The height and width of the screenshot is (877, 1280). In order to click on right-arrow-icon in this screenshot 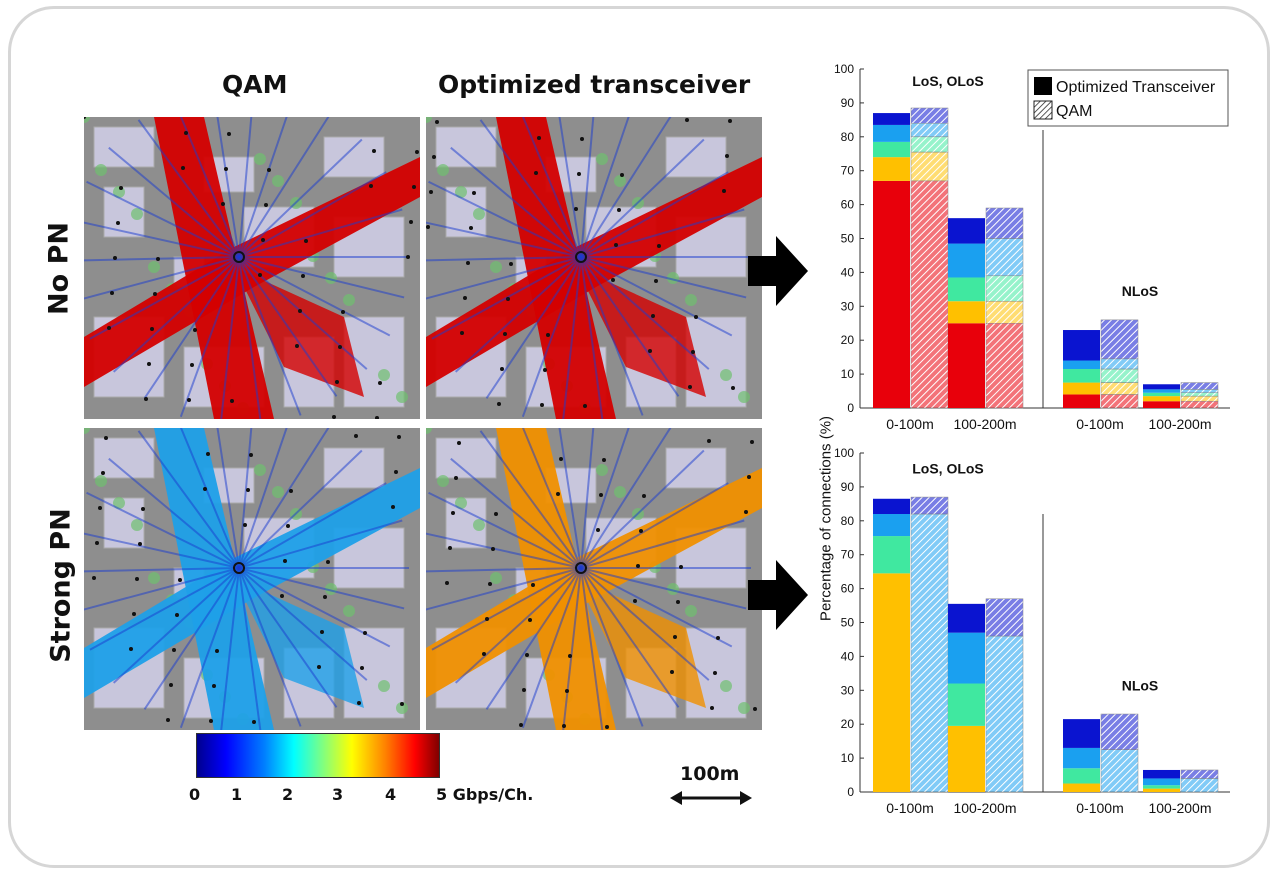, I will do `click(778, 271)`.